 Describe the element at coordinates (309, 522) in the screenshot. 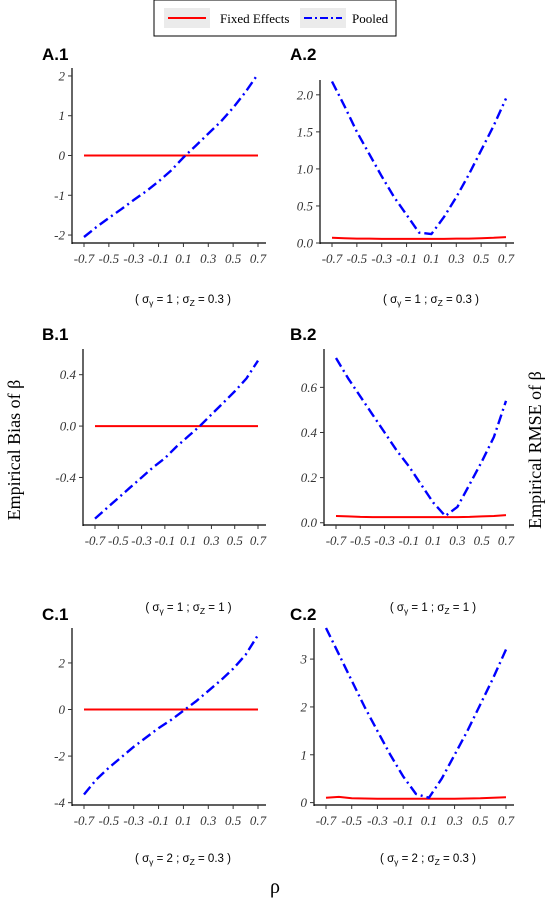

I see `y-tick-label-b-2: 0.0` at that location.